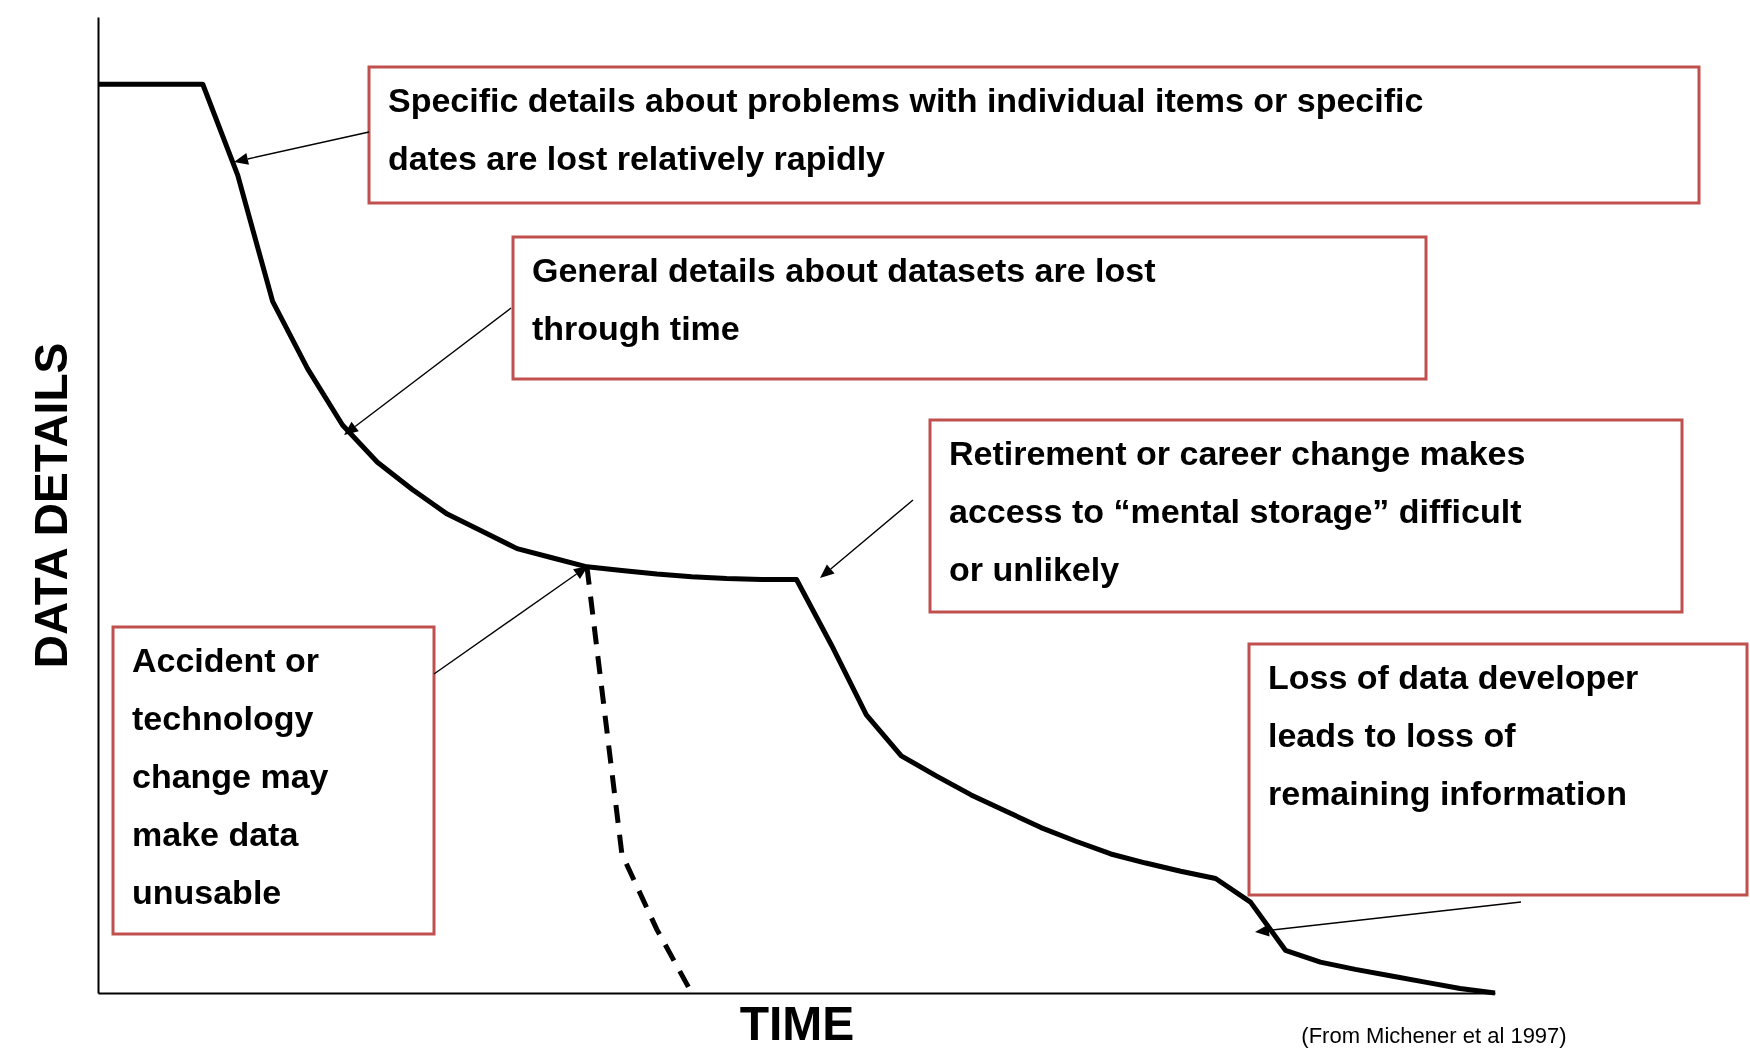 The width and height of the screenshot is (1750, 1053). Describe the element at coordinates (844, 299) in the screenshot. I see `annotation: General details about datasets are lost through time` at that location.